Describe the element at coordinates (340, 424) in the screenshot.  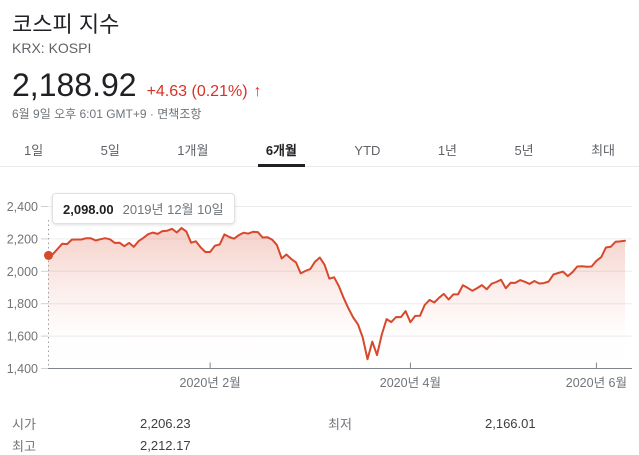
I see `stat-low-label: 최저` at that location.